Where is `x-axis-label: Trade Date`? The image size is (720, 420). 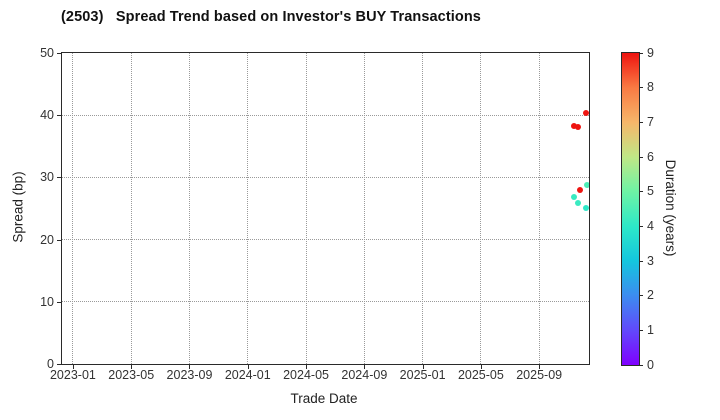
x-axis-label: Trade Date is located at coordinates (324, 398).